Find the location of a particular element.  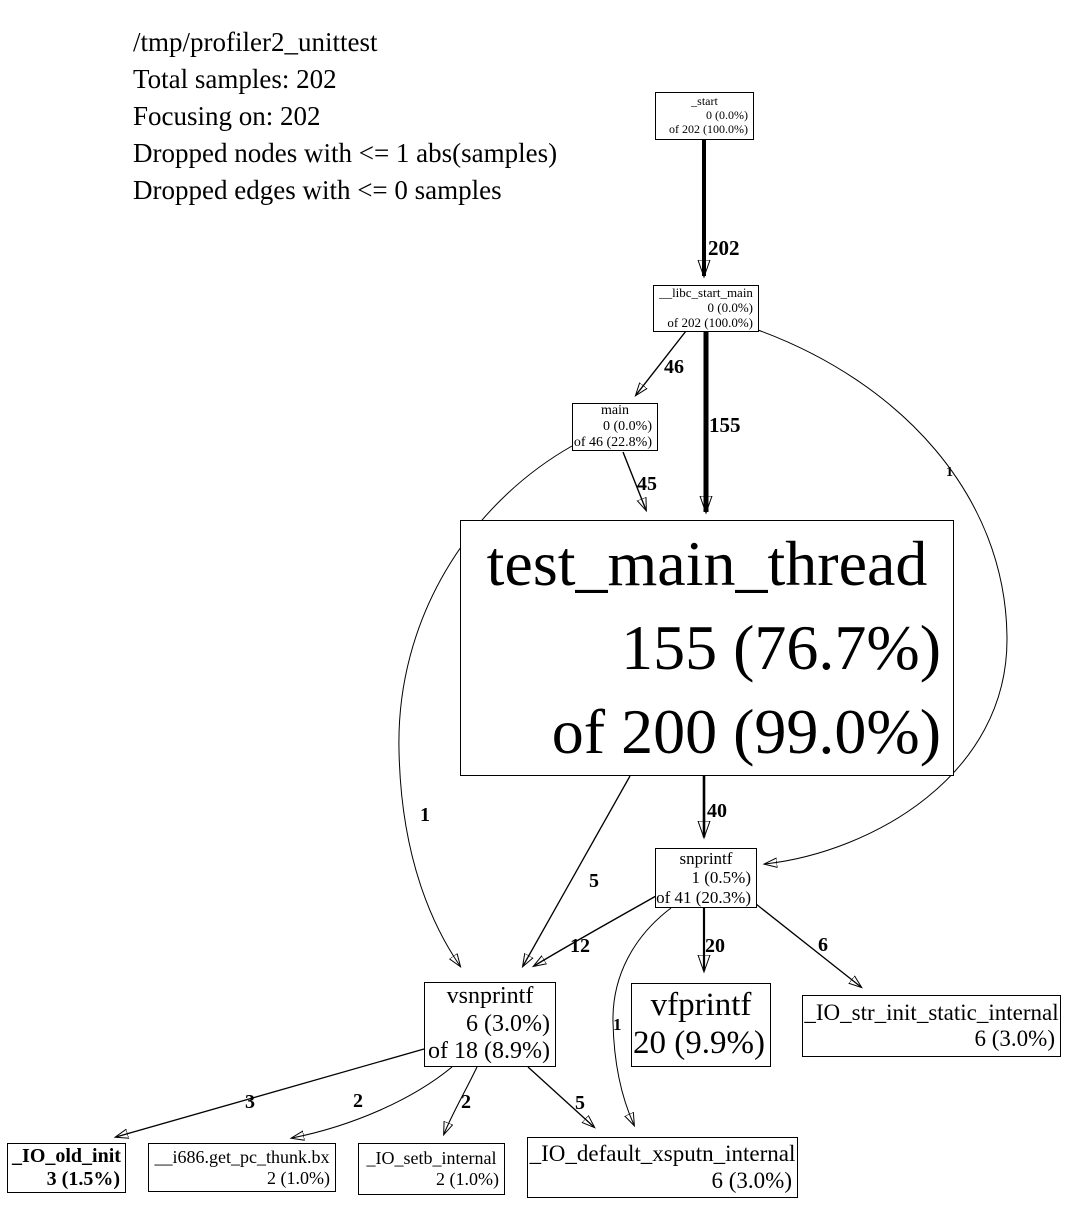

edge-libc-to-snprintf is located at coordinates (882, 596).